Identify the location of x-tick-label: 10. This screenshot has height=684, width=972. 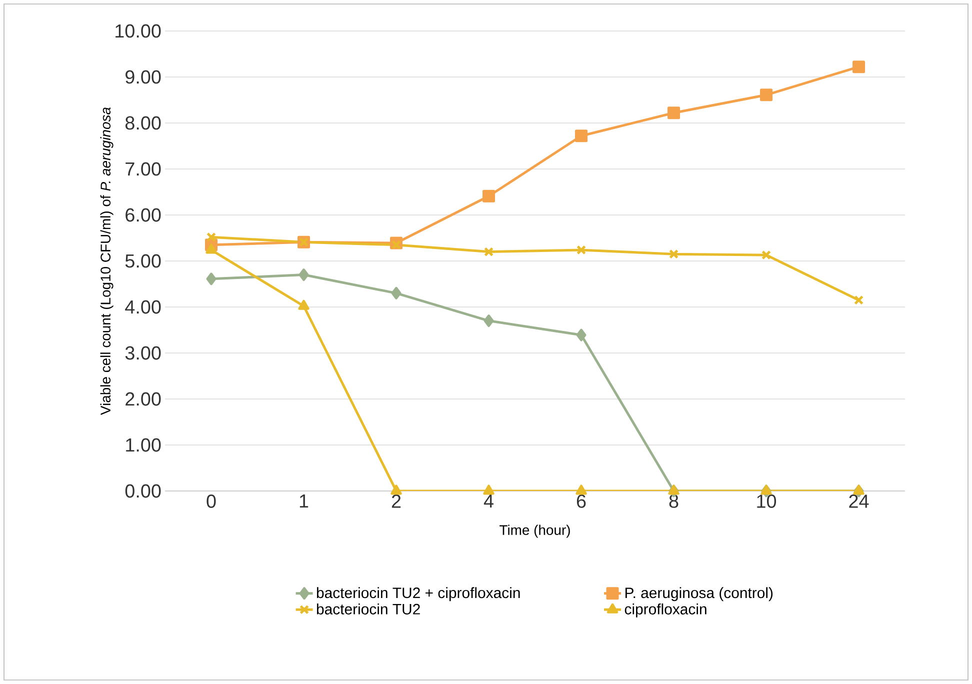
(766, 501).